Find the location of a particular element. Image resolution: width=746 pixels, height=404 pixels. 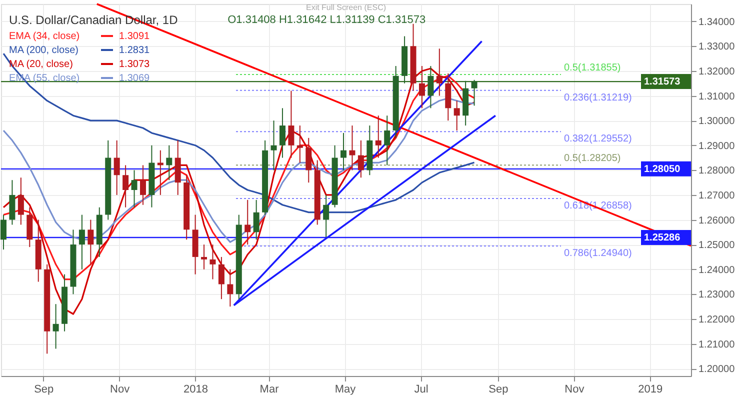

annotation: 1.3091 is located at coordinates (134, 36).